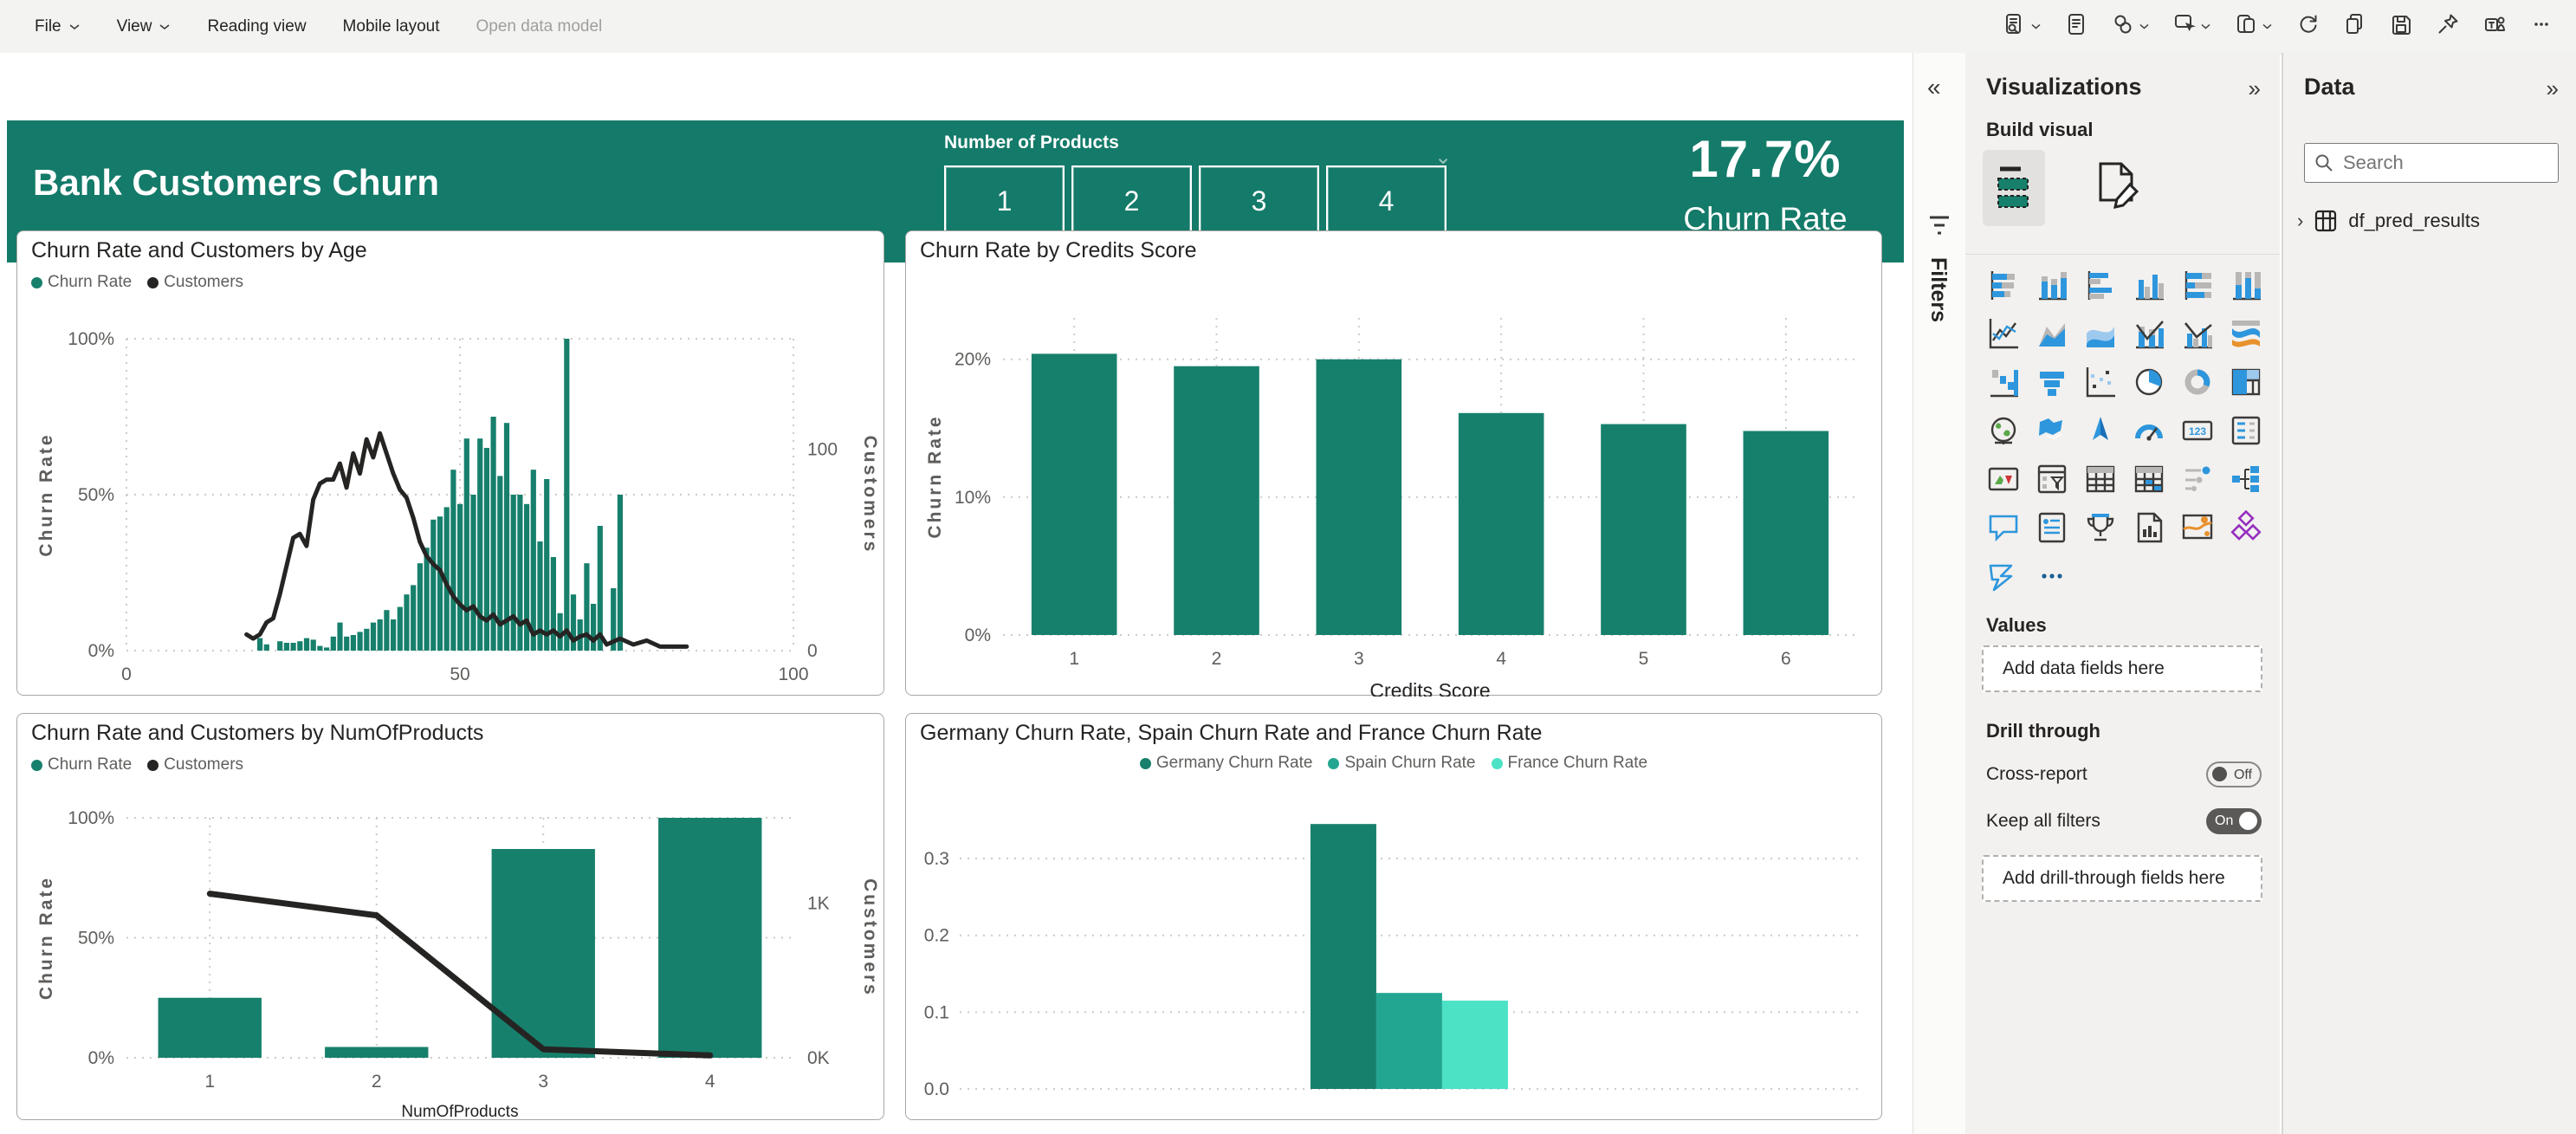  I want to click on viz-type-more-visuals, so click(2052, 576).